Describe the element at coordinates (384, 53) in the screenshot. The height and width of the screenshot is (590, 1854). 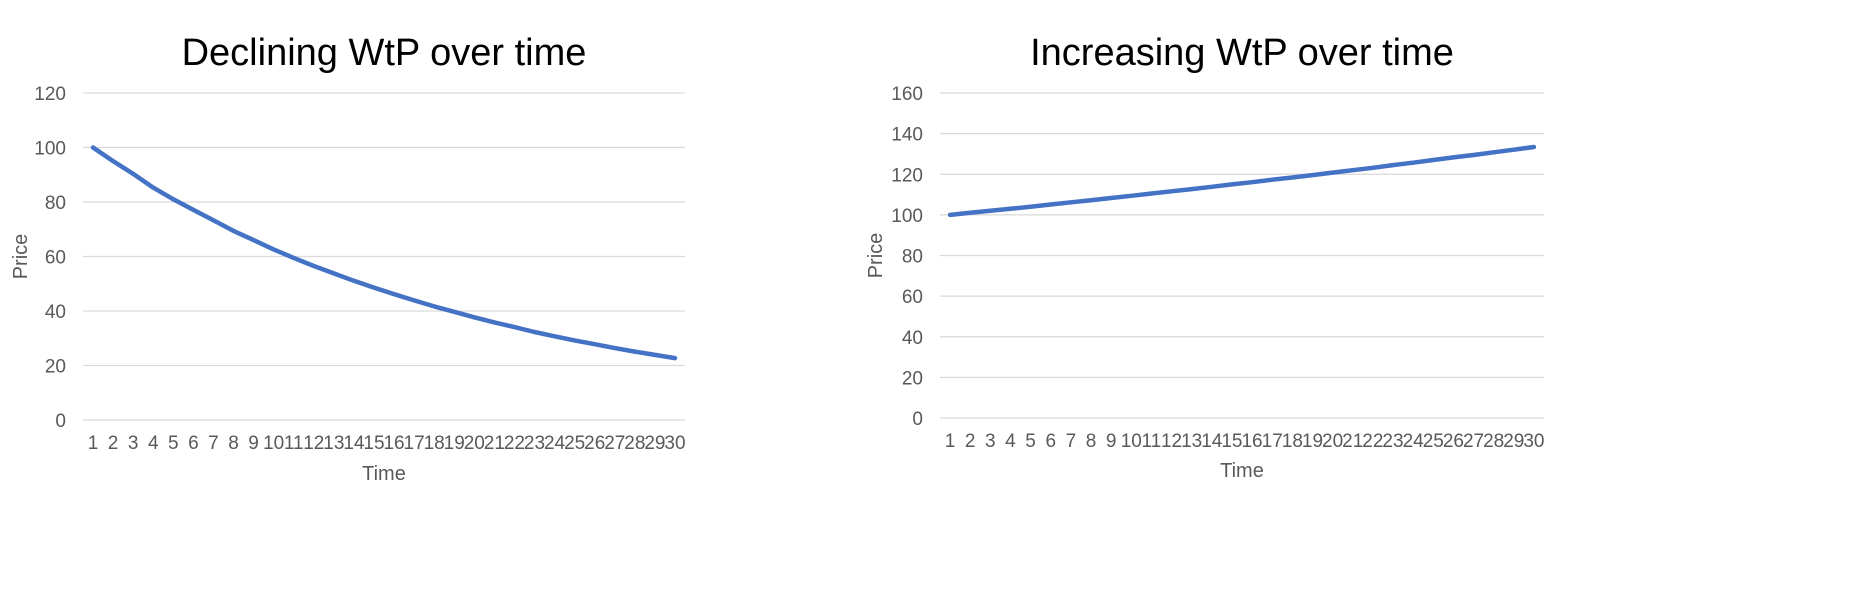
I see `chart-title: Declining WtP over time` at that location.